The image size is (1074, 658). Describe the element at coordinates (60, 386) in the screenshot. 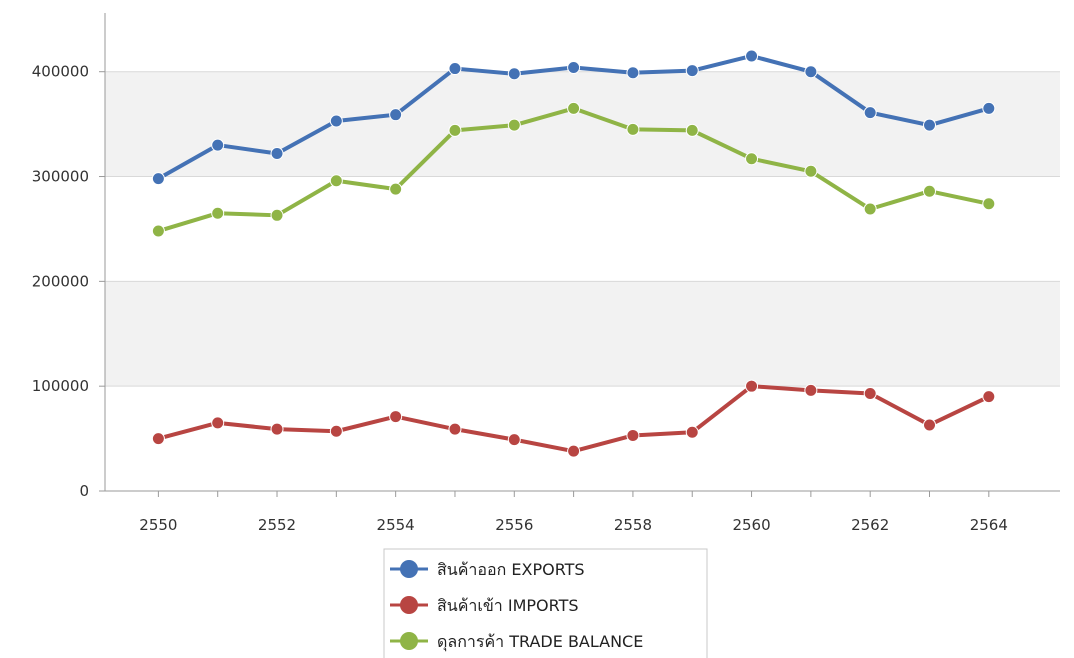

I see `y-tick-label: 100000` at that location.